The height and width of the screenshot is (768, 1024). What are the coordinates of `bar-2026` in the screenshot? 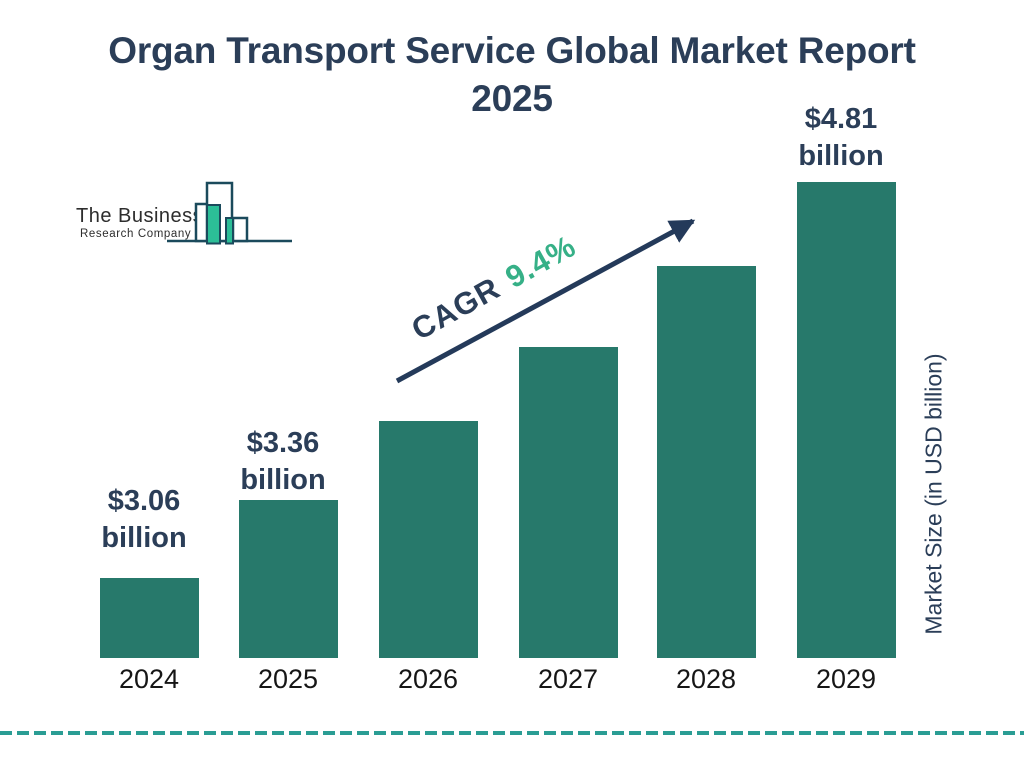 It's located at (428, 539).